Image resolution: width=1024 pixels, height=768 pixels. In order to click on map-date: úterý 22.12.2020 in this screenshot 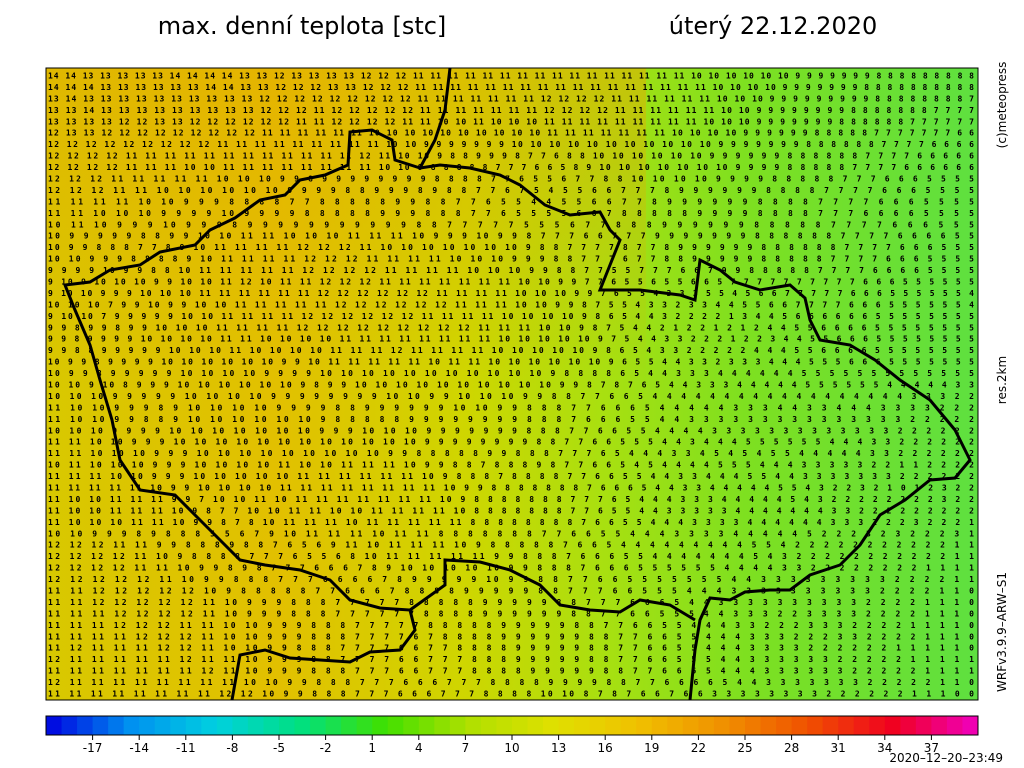, I will do `click(773, 26)`.